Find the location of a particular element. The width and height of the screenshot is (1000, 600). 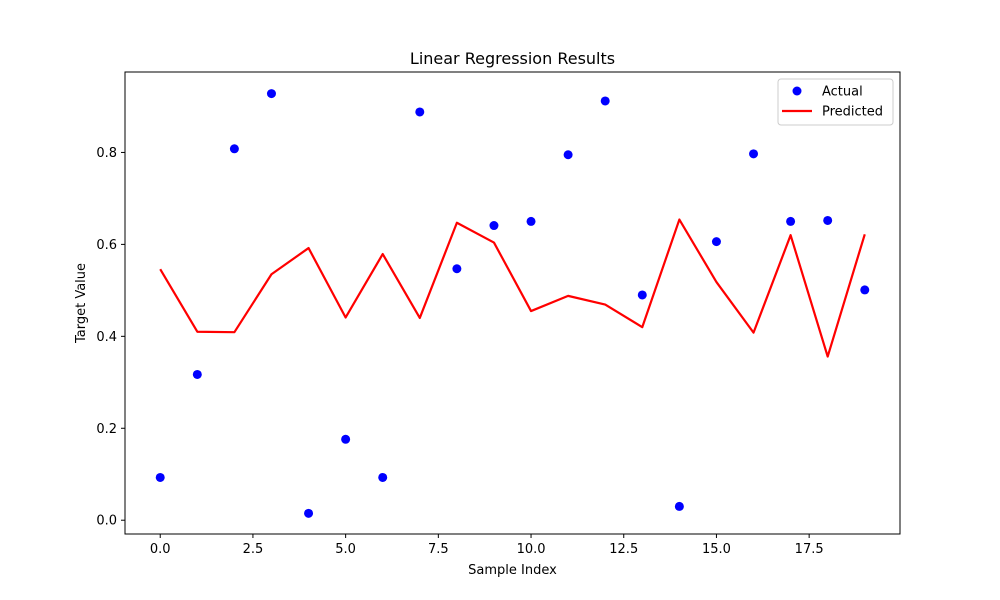

x-tick-label: 10.0 is located at coordinates (531, 549).